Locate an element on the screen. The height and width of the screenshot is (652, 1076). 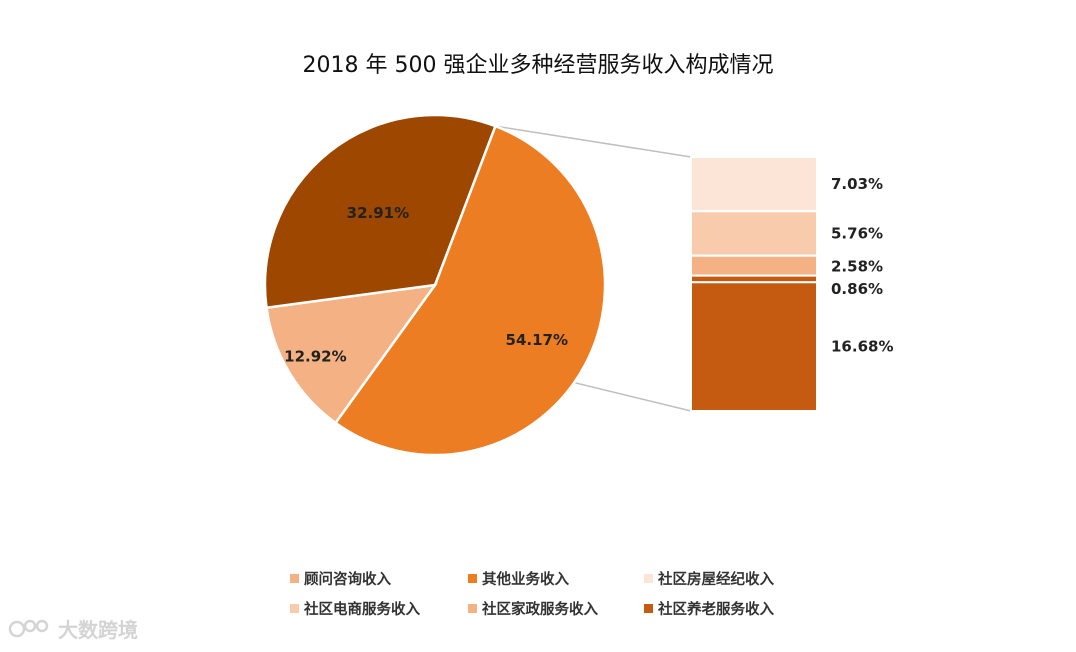
legend-item-5: 社区养老服务收入 is located at coordinates (739, 608).